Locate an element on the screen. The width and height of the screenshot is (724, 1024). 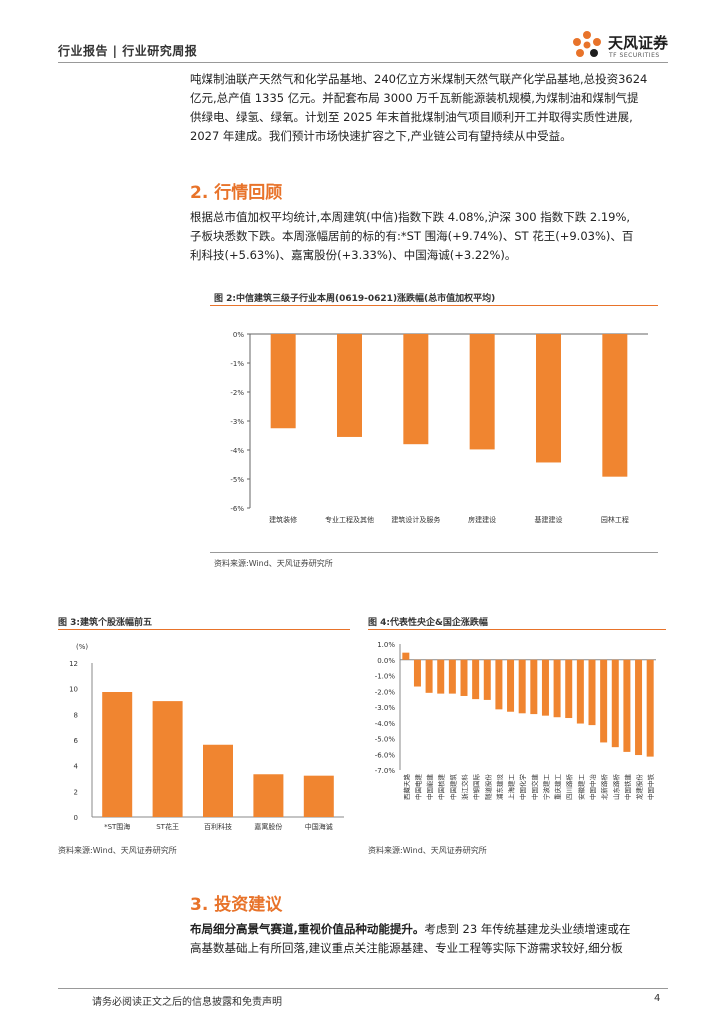
figure-3-source: 资料来源:Wind、天风证券研究所 is located at coordinates (117, 850).